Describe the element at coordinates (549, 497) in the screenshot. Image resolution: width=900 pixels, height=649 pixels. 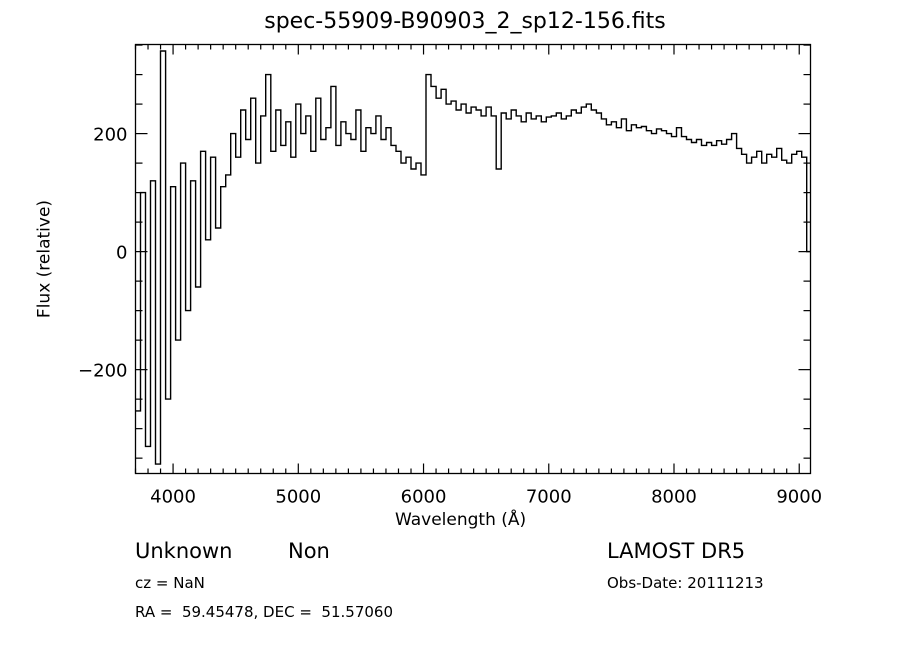
I see `x-tick-label: 7000` at that location.